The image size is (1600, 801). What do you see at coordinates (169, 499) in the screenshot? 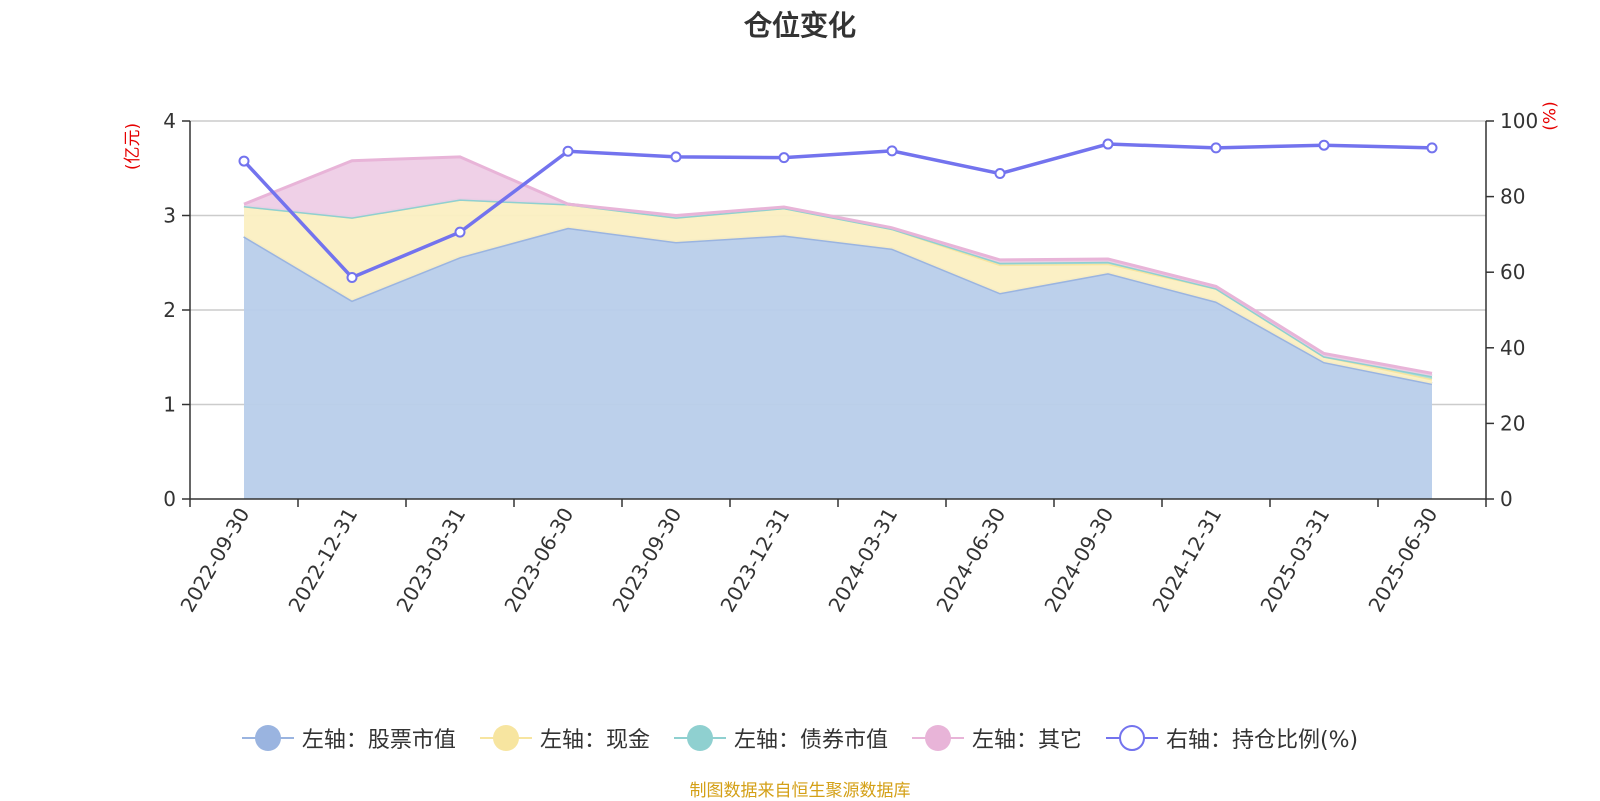
I see `y-left-tick-label: 0` at bounding box center [169, 499].